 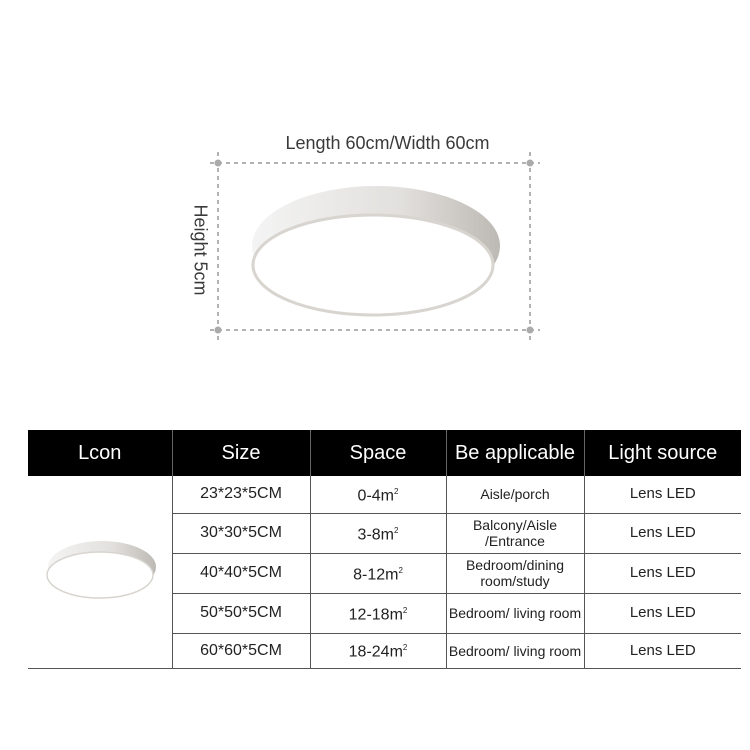 What do you see at coordinates (514, 533) in the screenshot?
I see `applicable-cell: Balcony/Aisle /Entrance` at bounding box center [514, 533].